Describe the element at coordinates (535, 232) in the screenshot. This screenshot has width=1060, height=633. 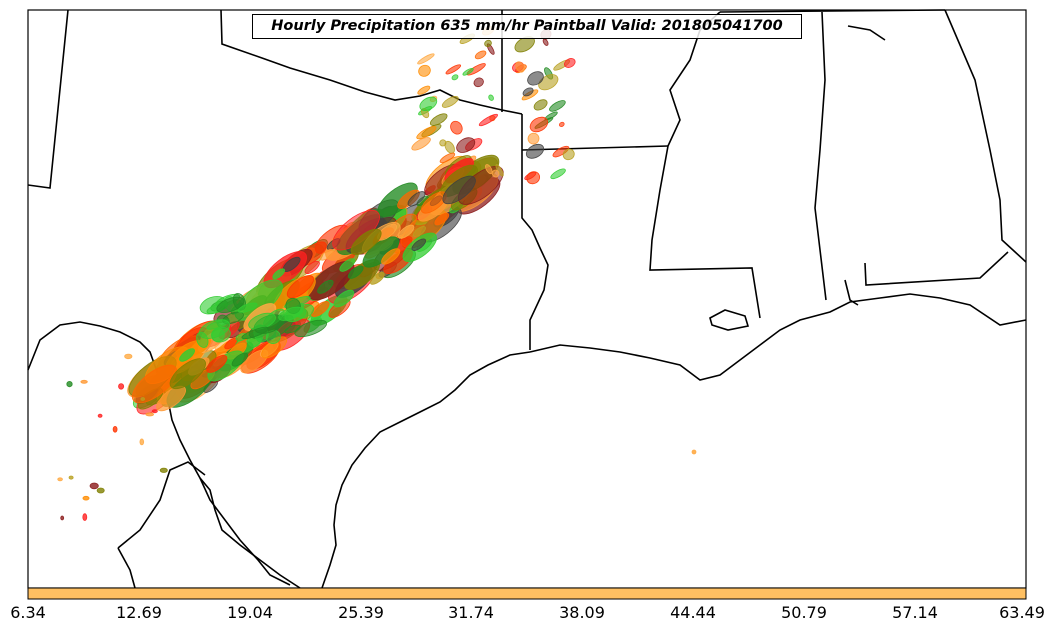
I see `texas-arkansas-border` at that location.